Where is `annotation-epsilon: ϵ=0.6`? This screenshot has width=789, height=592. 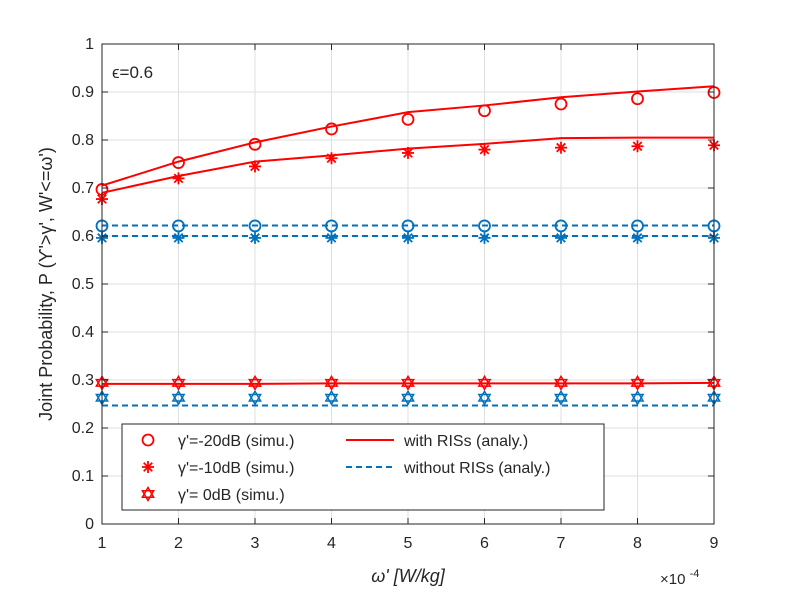 annotation-epsilon: ϵ=0.6 is located at coordinates (132, 72).